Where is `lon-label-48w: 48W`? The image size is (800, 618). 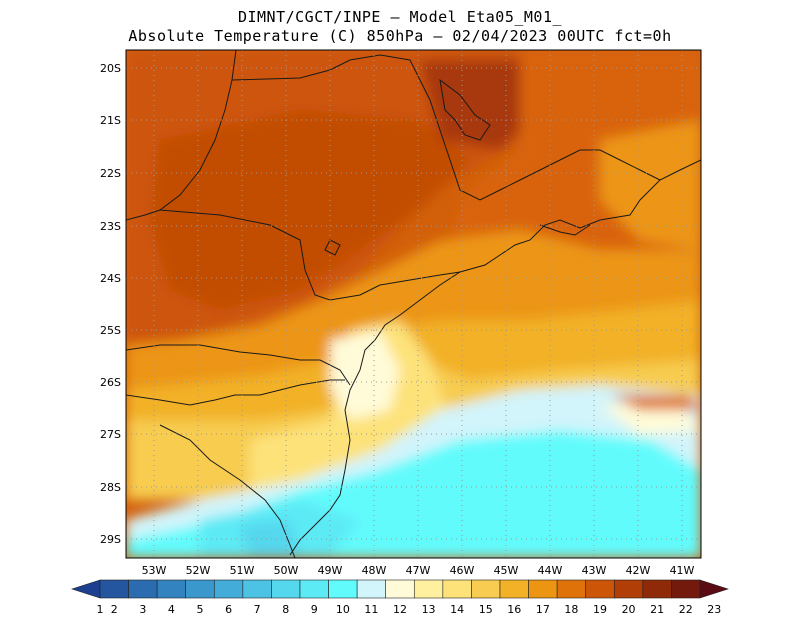
lon-label-48w: 48W is located at coordinates (374, 570).